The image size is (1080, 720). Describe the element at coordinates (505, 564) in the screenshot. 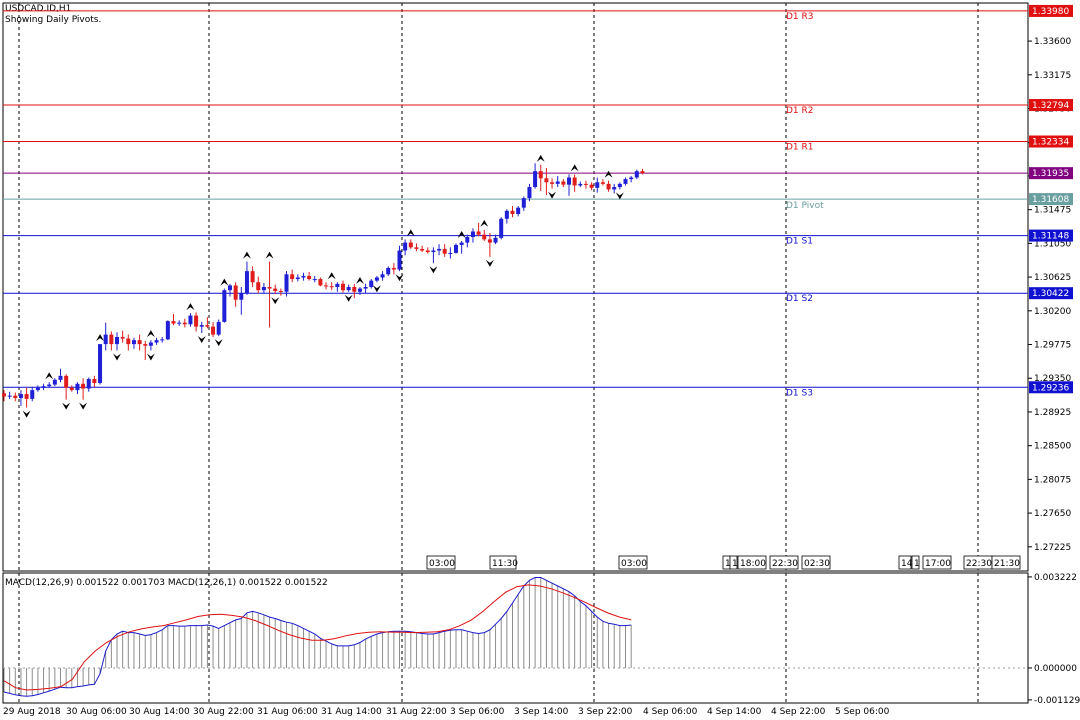

I see `time-marker-label: 11:30` at that location.